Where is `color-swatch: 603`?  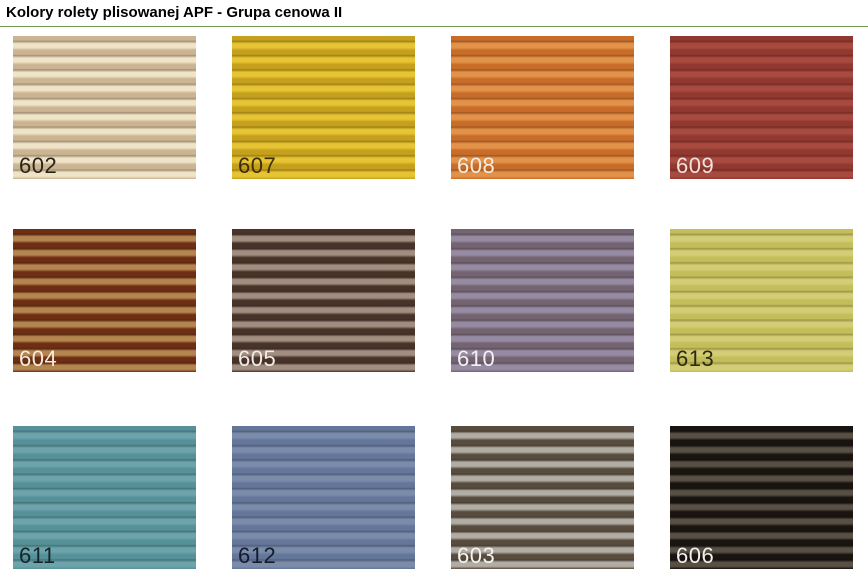 color-swatch: 603 is located at coordinates (542, 497).